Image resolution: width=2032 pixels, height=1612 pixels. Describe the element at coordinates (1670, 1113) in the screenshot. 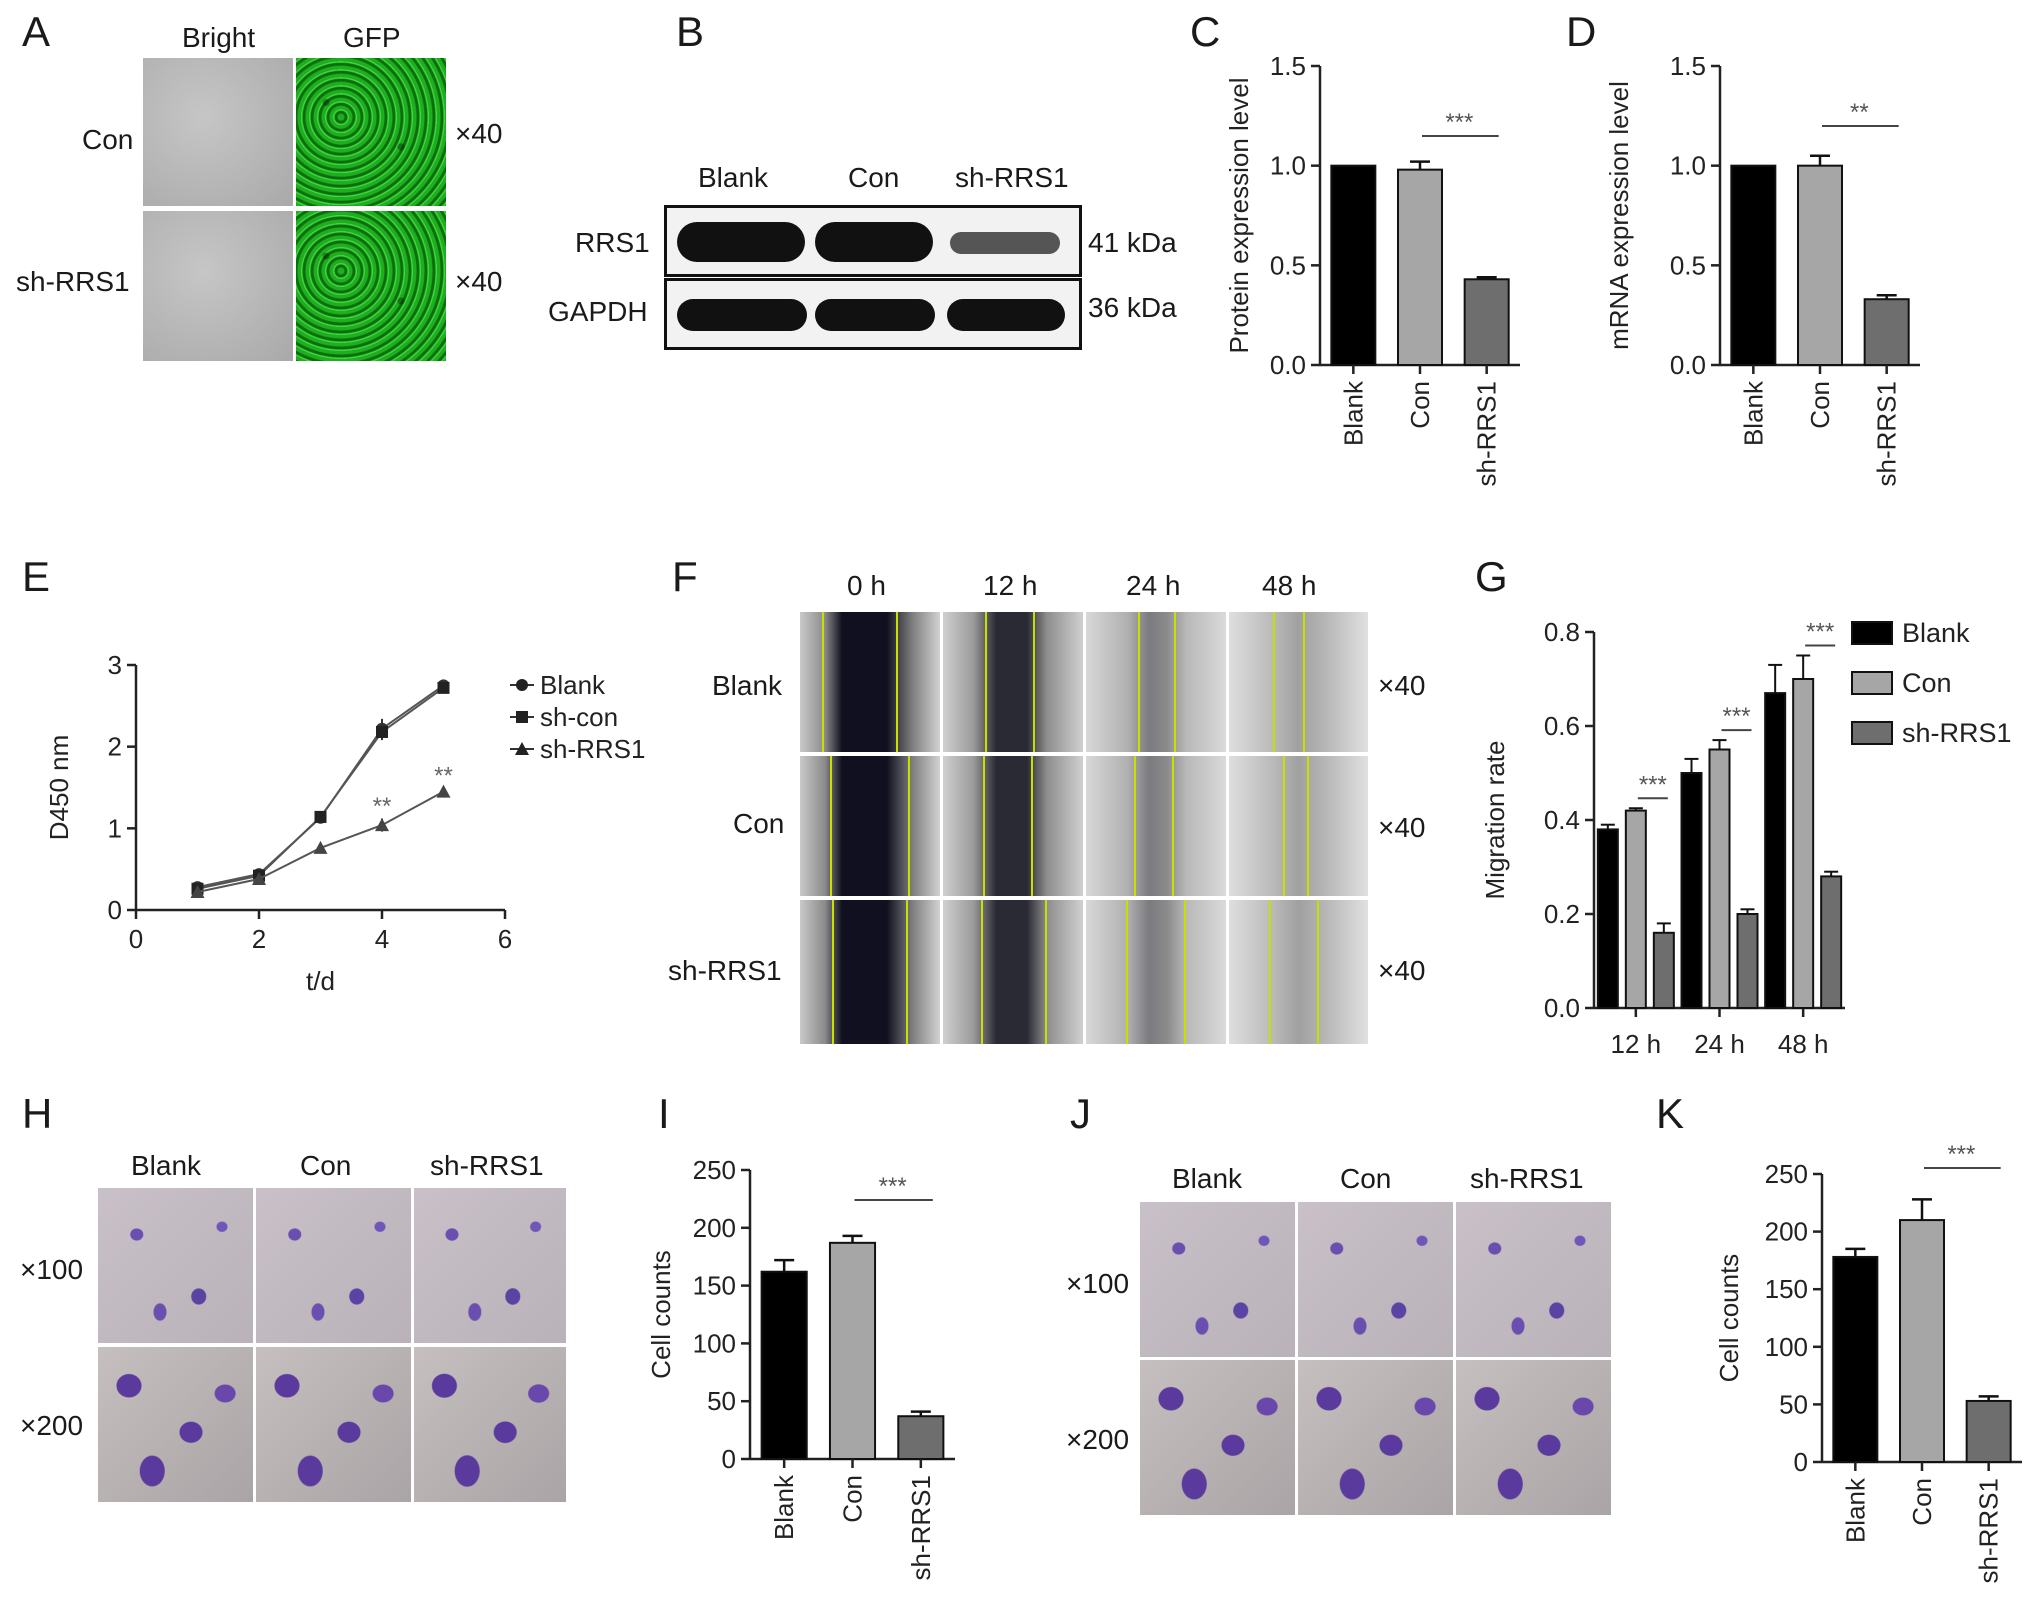

I see `panel-letter-k: K` at that location.